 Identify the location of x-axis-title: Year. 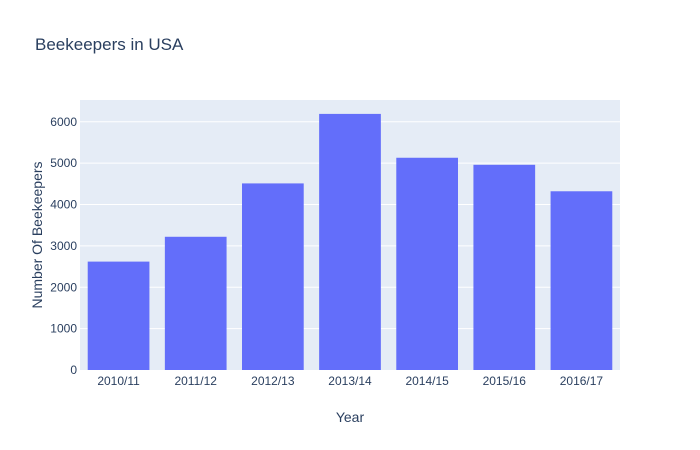
(350, 417).